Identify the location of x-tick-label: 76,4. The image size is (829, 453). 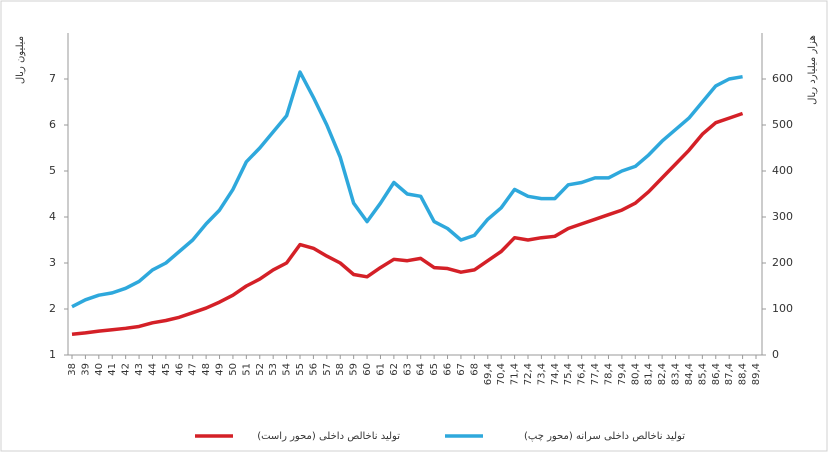
(582, 374).